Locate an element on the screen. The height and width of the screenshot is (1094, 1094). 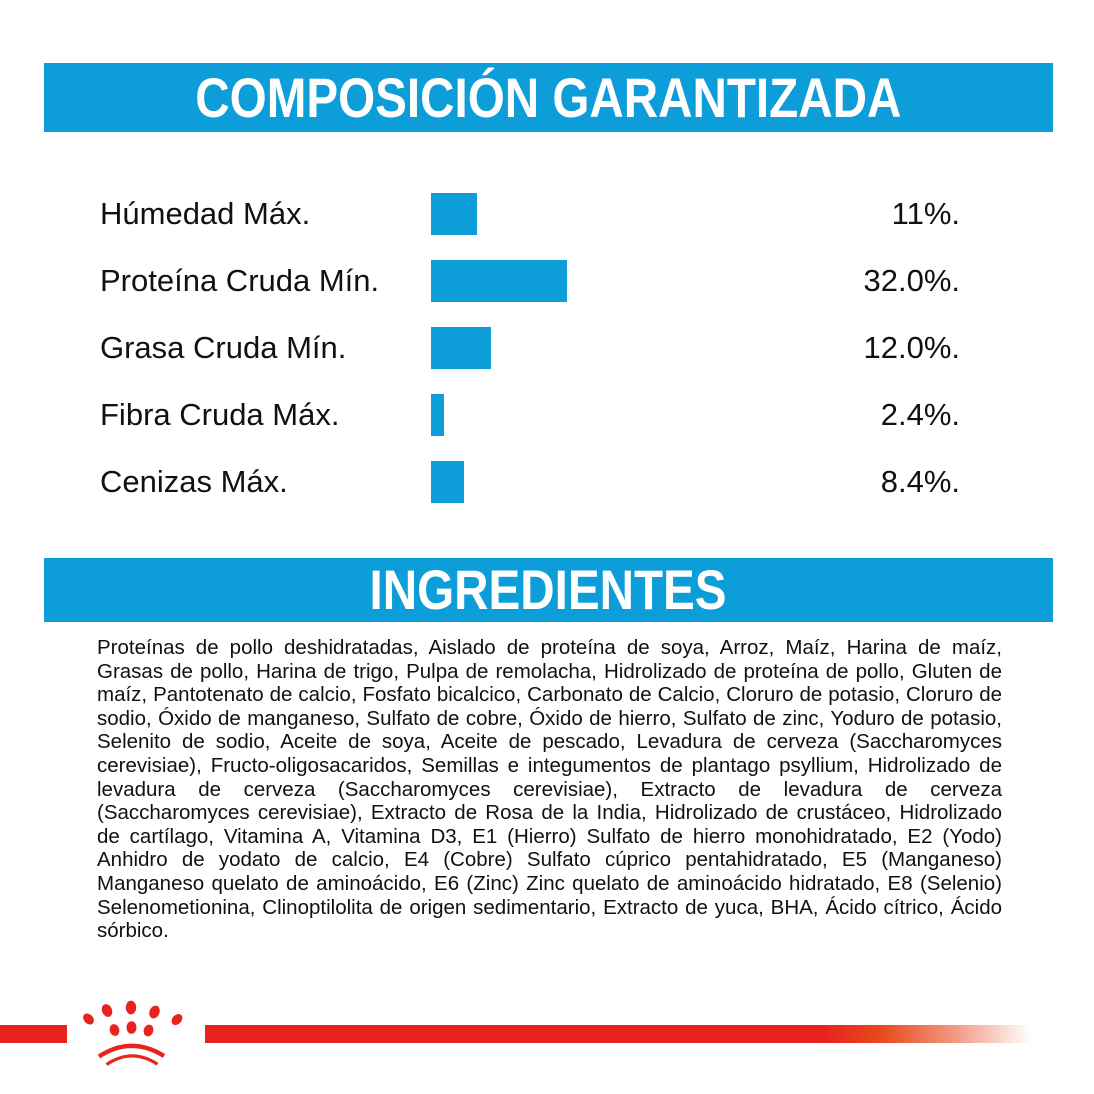
nutrient-value: 32.0%. is located at coordinates (911, 280).